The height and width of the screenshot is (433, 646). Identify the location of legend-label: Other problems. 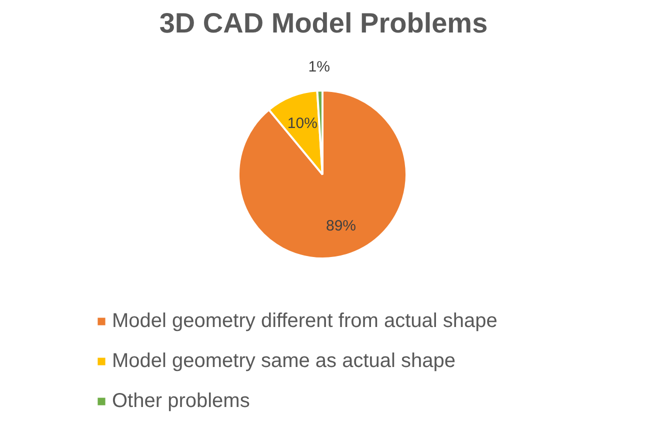
(181, 401).